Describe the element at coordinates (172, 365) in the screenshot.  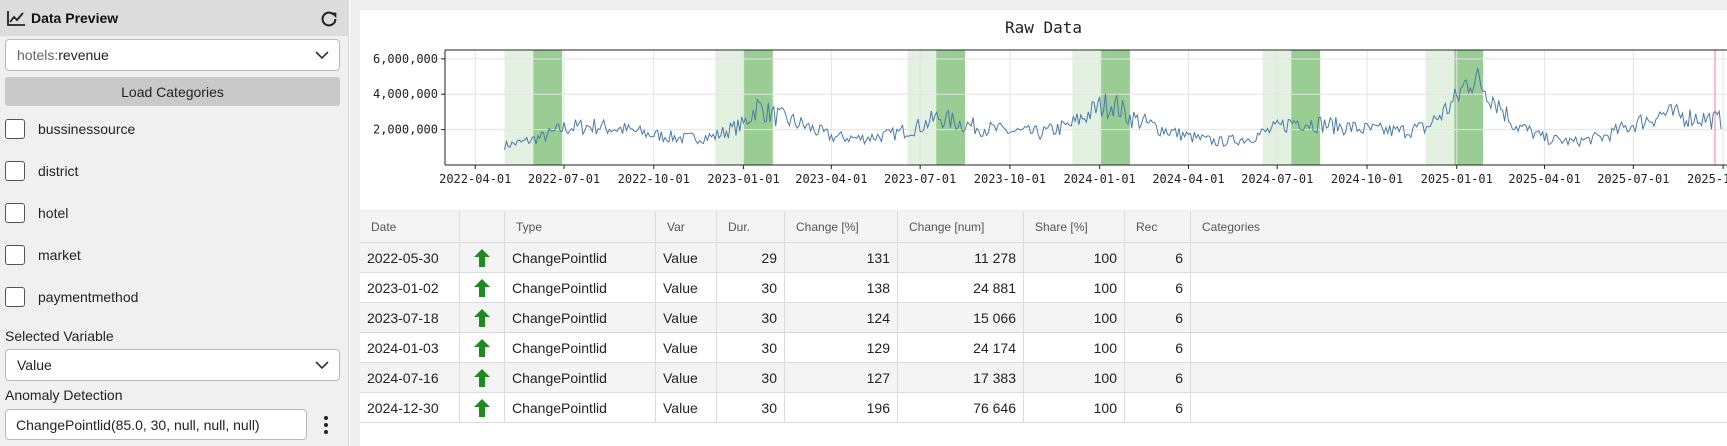
I see `variable-select: Value` at that location.